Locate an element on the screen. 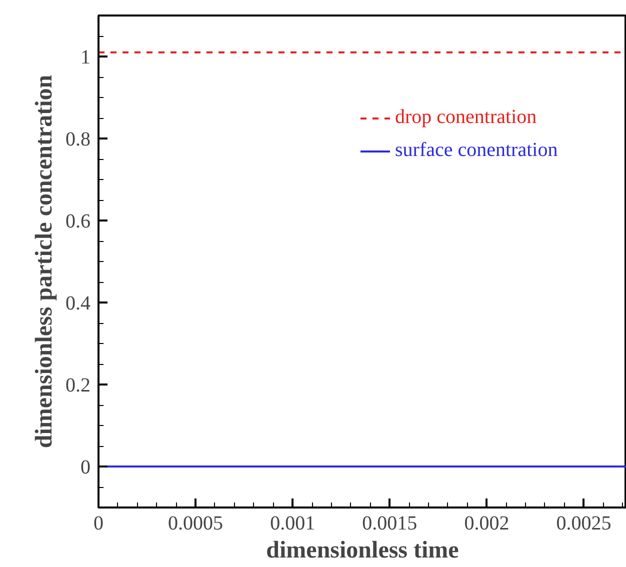 This screenshot has height=567, width=626. x-tick-label: 0.001 is located at coordinates (293, 523).